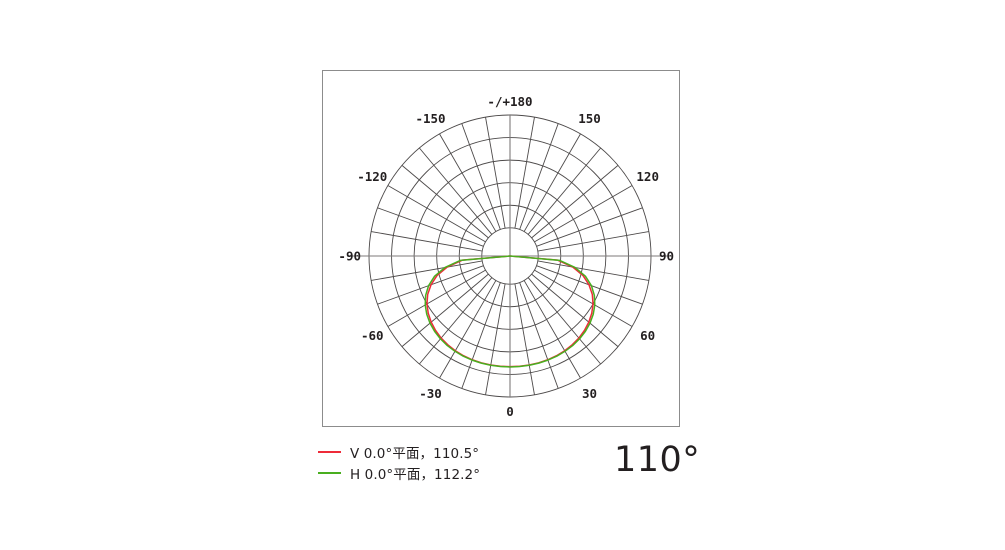 The height and width of the screenshot is (550, 1005). What do you see at coordinates (415, 453) in the screenshot?
I see `legend-label-v-plane: V 0.0°平面，110.5°` at bounding box center [415, 453].